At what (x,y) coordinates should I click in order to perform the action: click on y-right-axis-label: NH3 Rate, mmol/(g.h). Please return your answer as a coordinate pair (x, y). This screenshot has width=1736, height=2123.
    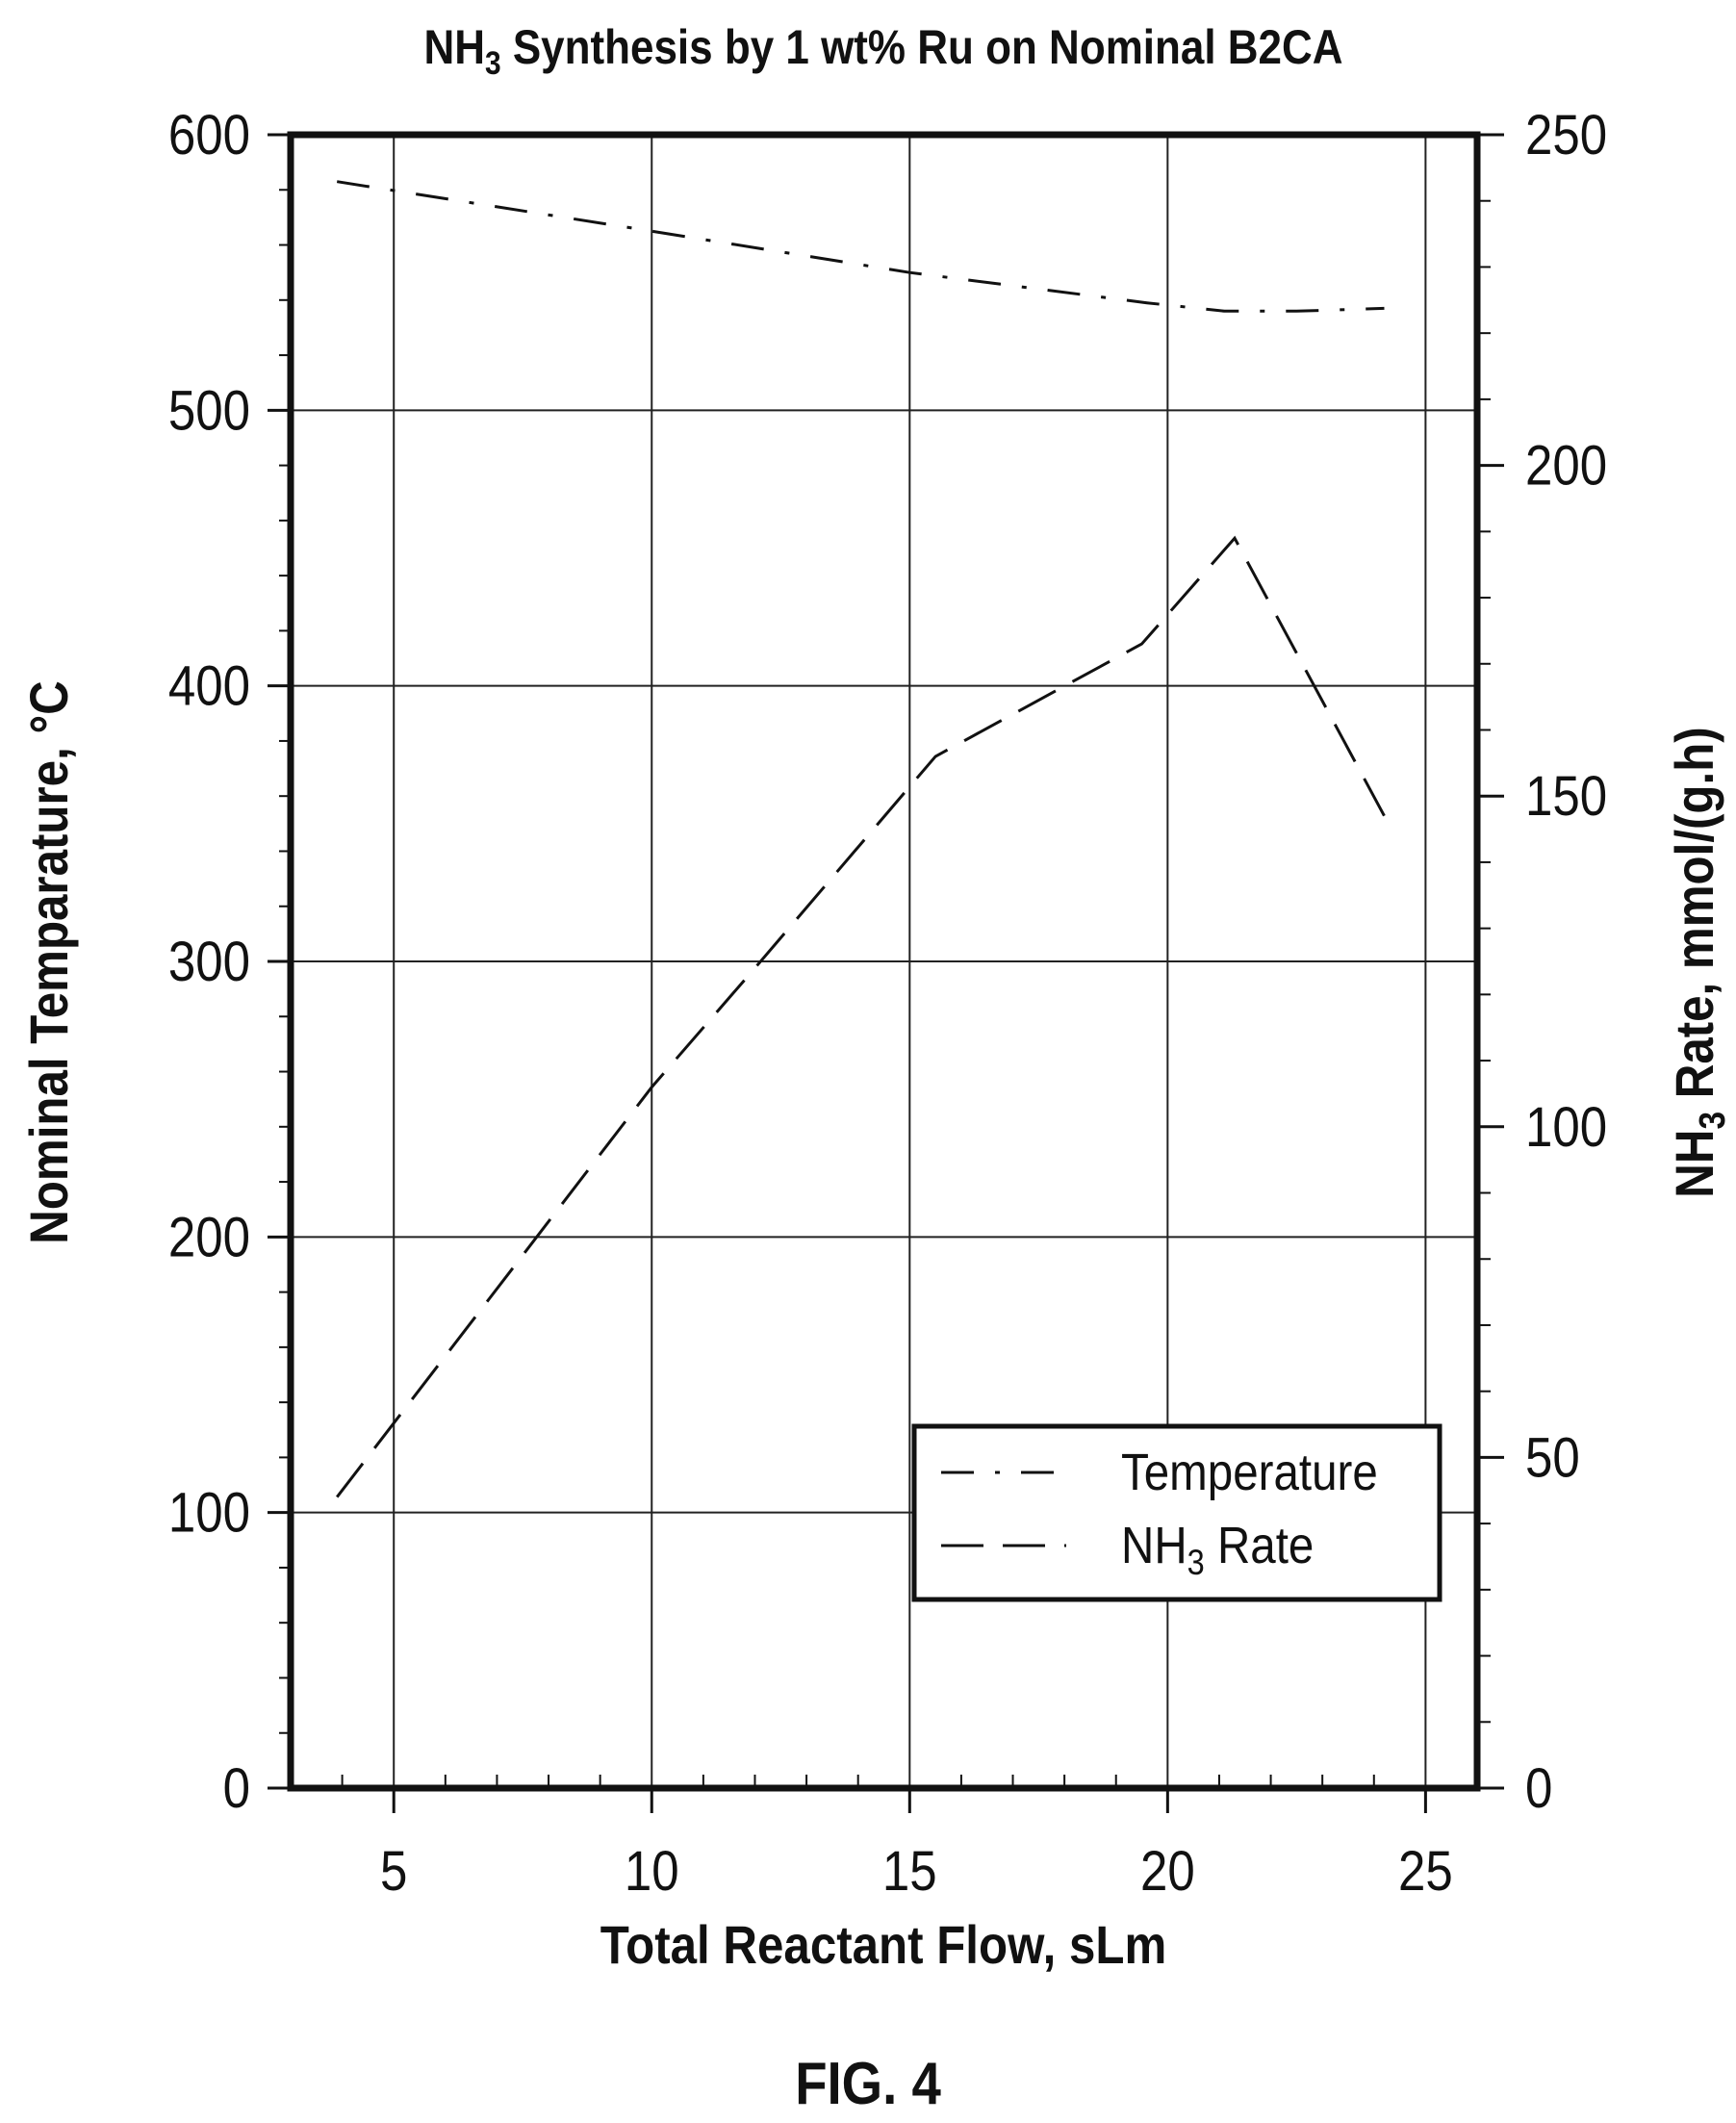
    Looking at the image, I should click on (1698, 962).